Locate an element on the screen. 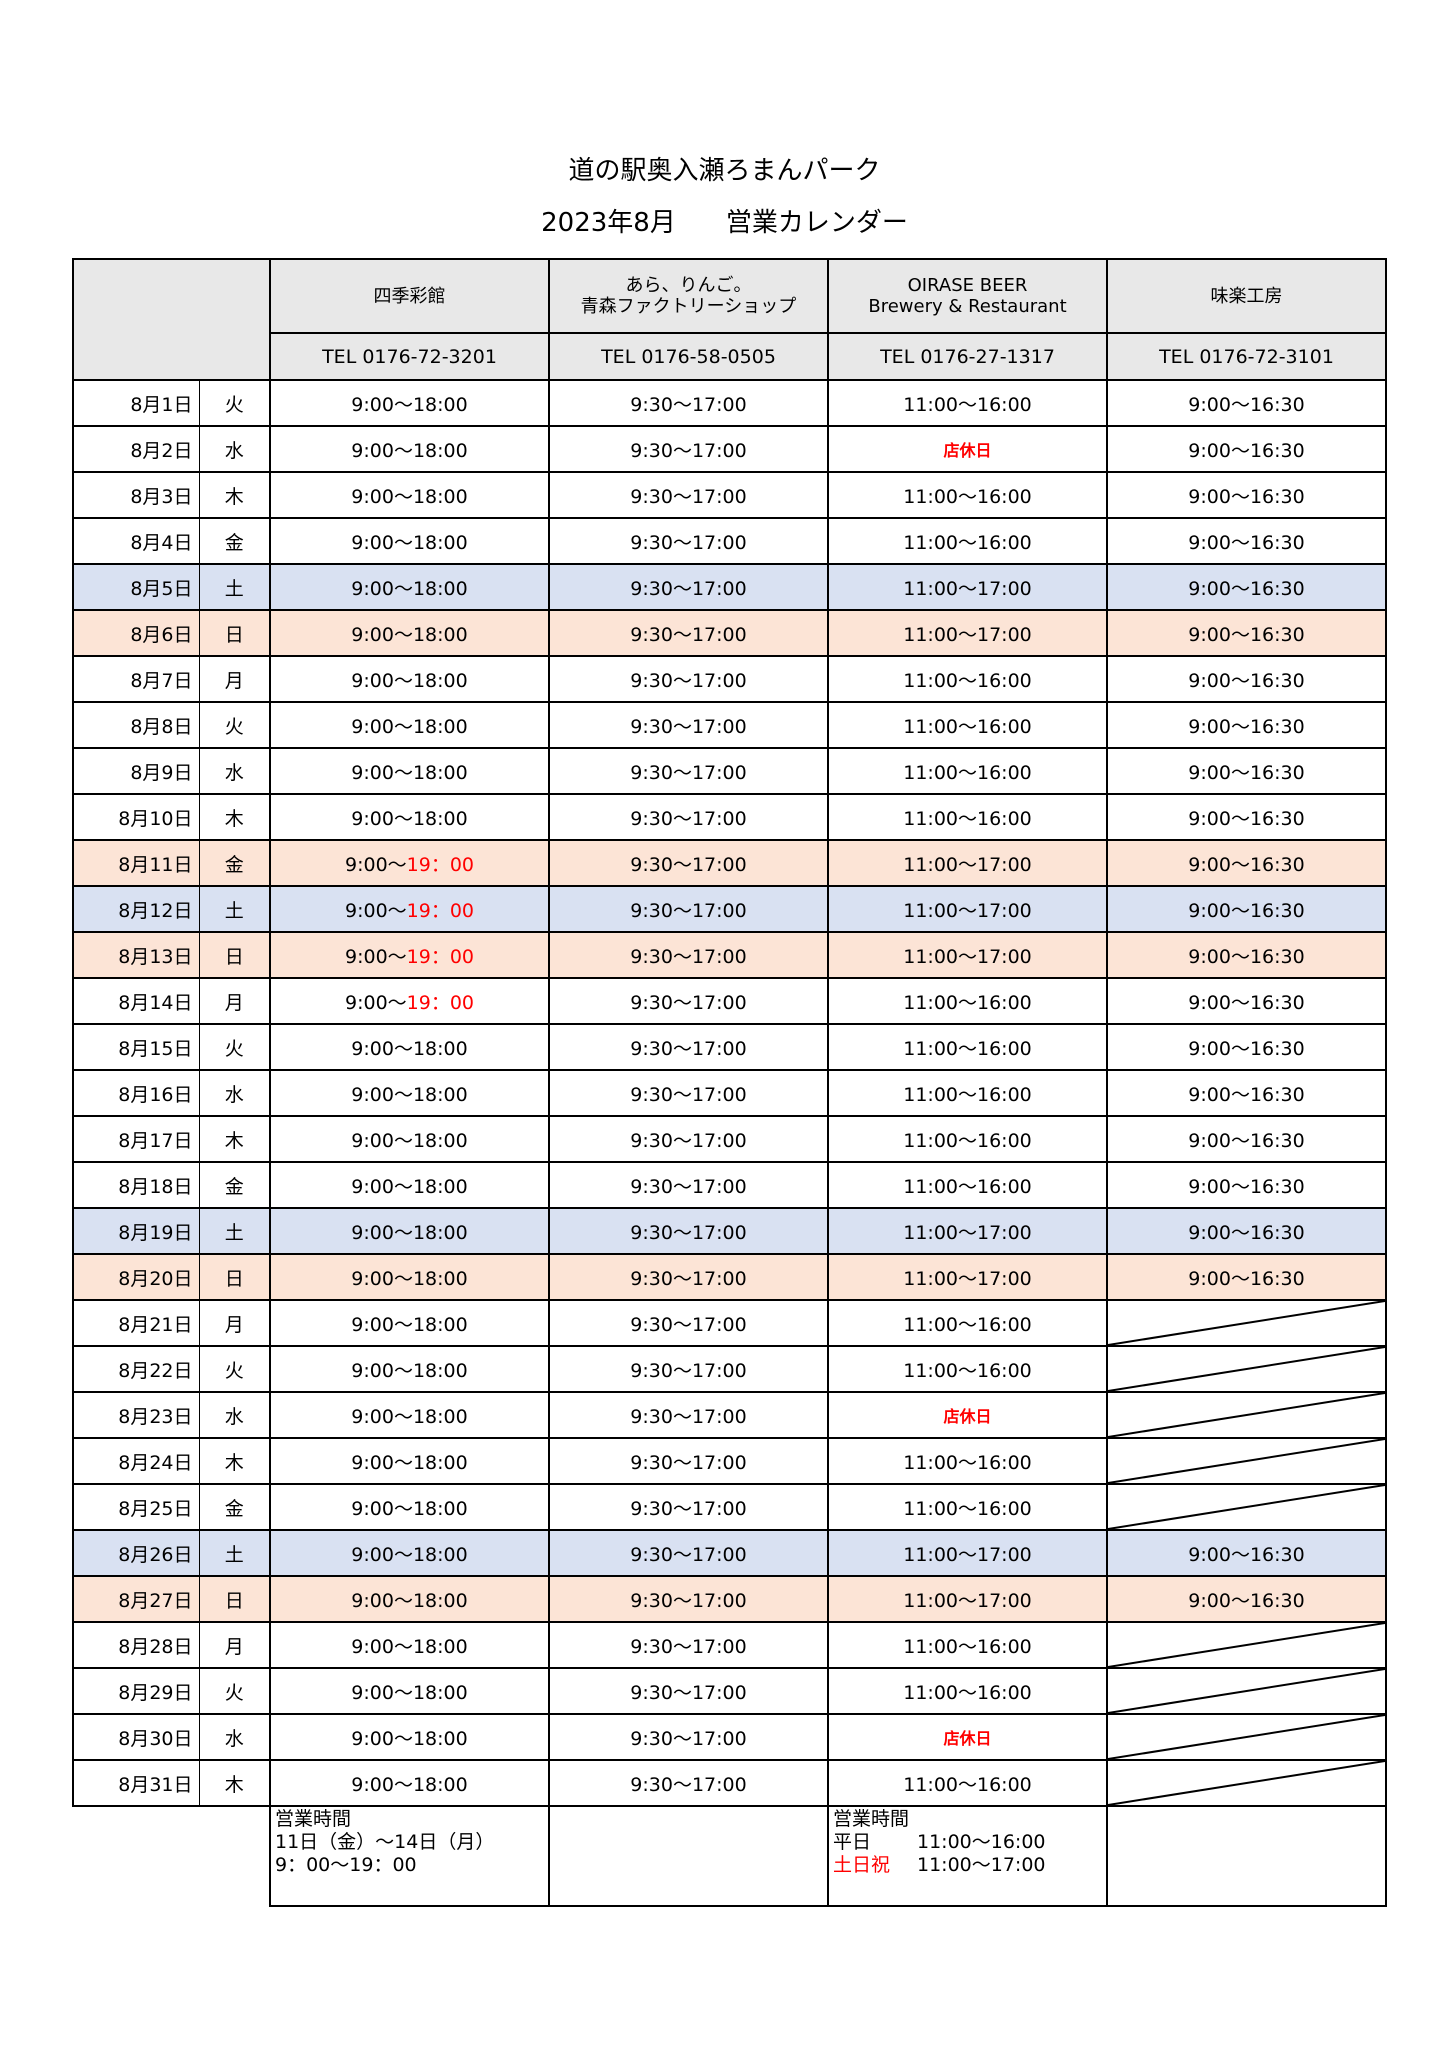 The image size is (1449, 2048). hours-shop-1: 9:00〜19：00 is located at coordinates (409, 955).